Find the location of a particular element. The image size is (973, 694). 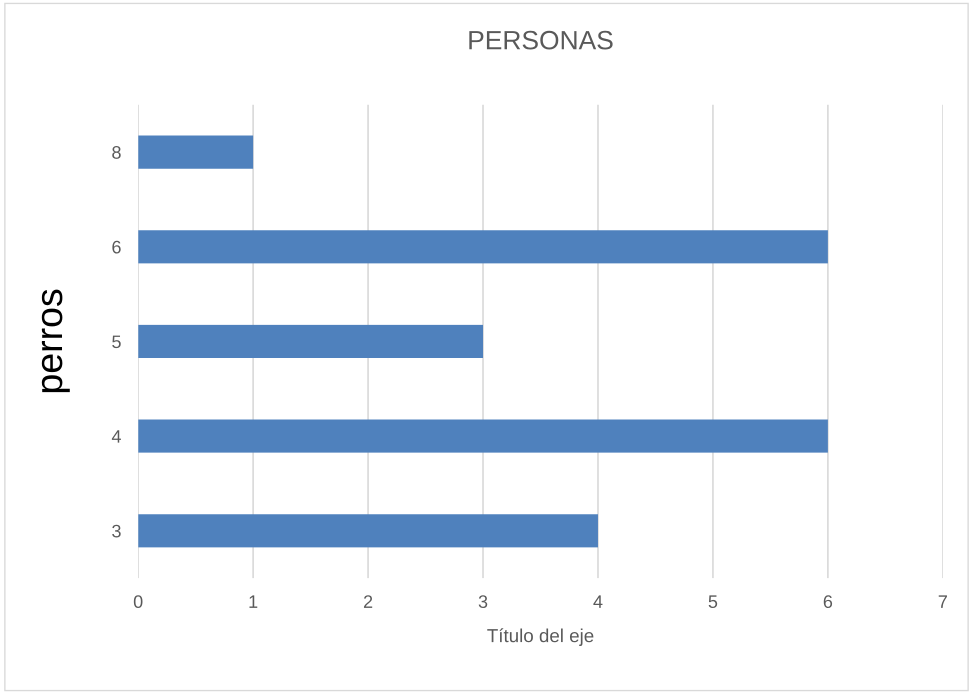

chart-title: PERSONAS is located at coordinates (541, 40).